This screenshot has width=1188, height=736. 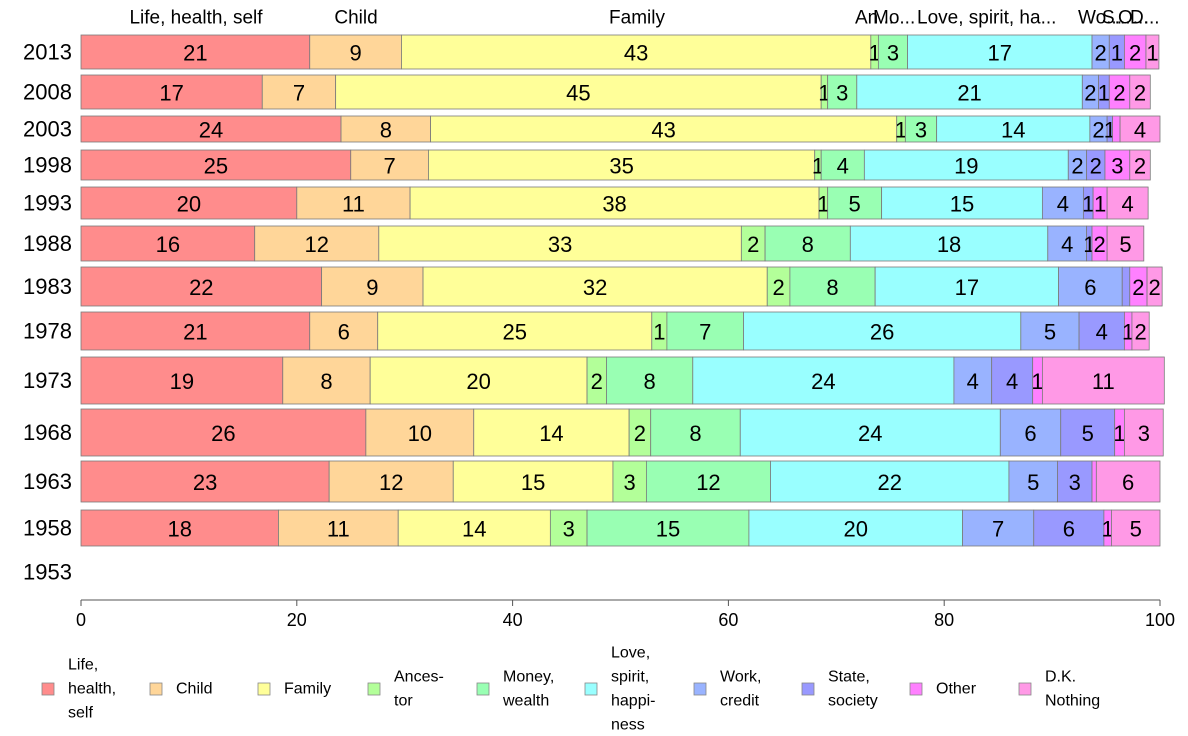 What do you see at coordinates (633, 689) in the screenshot?
I see `legend-label: Love, spirit, happi-ness` at bounding box center [633, 689].